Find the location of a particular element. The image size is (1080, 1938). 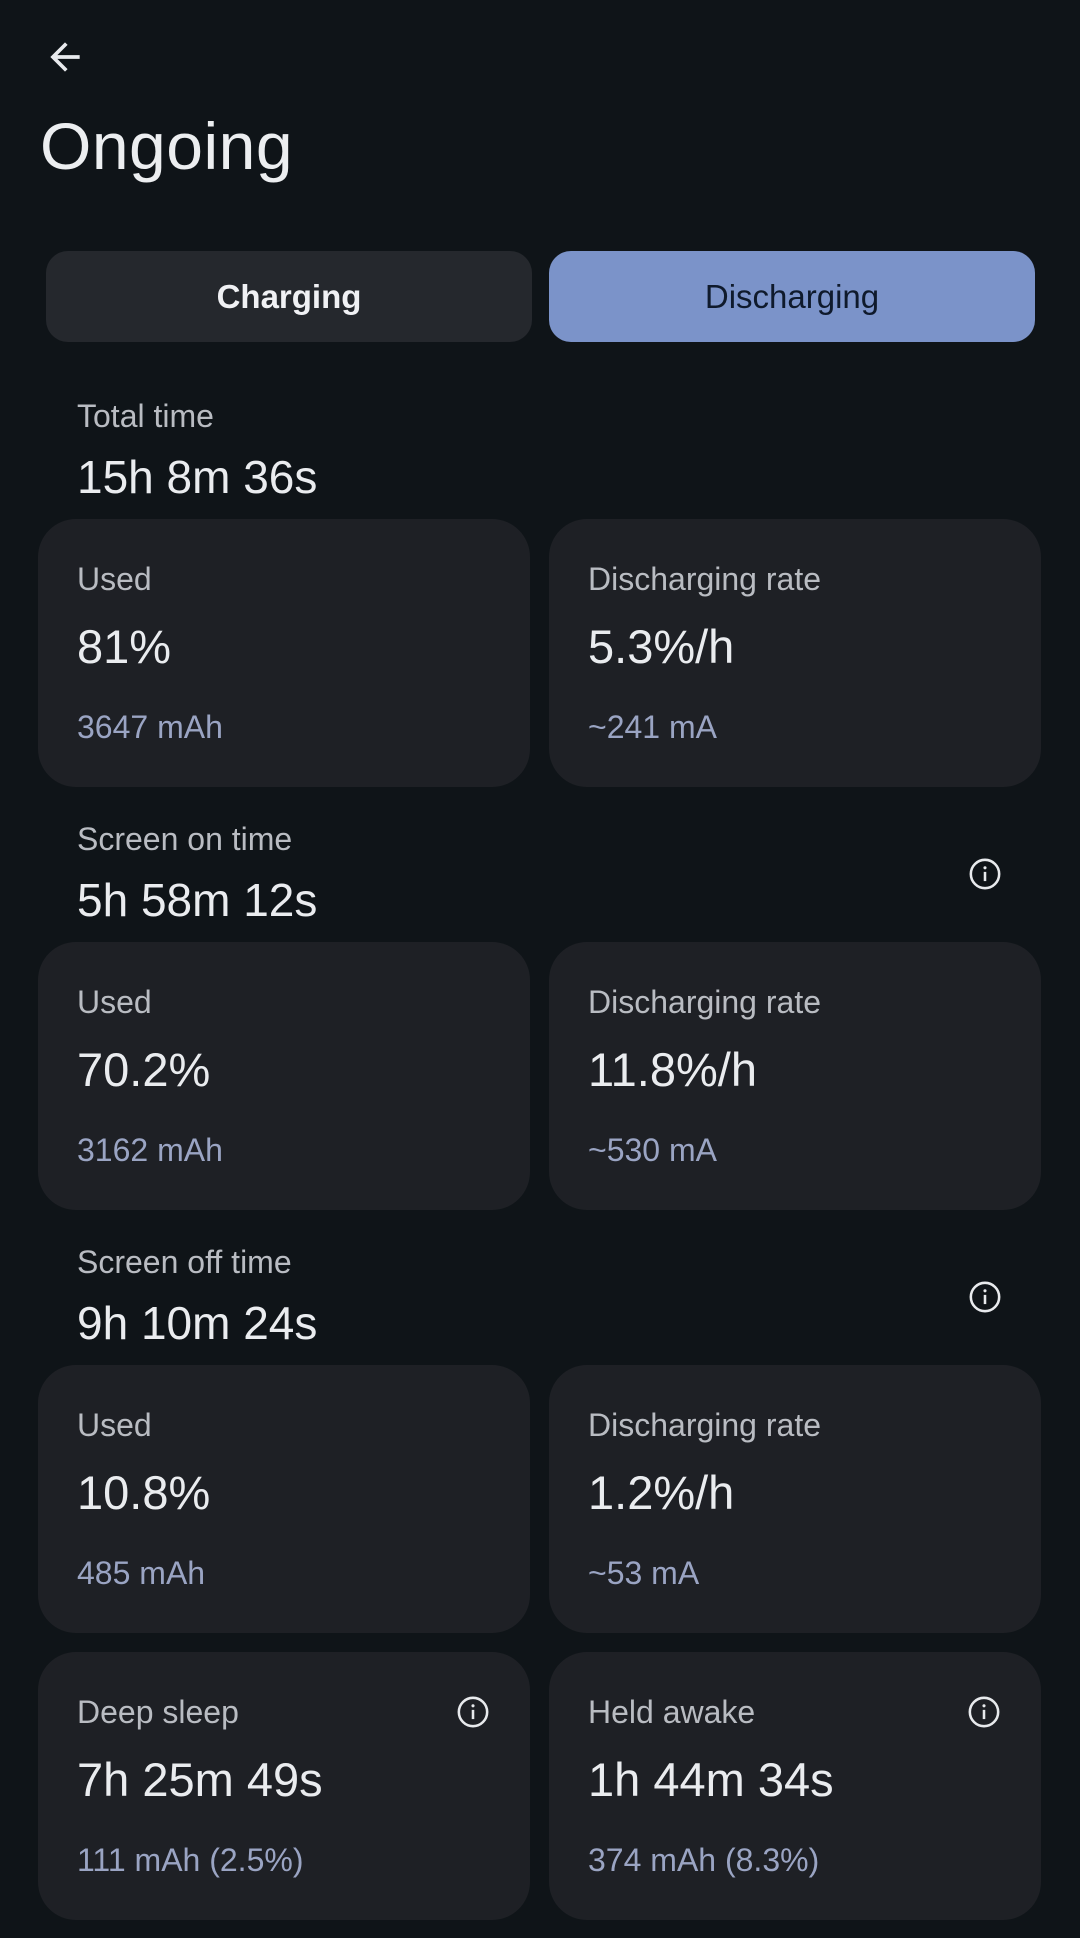

deep-sleep-label: Deep sleep is located at coordinates (158, 1712).